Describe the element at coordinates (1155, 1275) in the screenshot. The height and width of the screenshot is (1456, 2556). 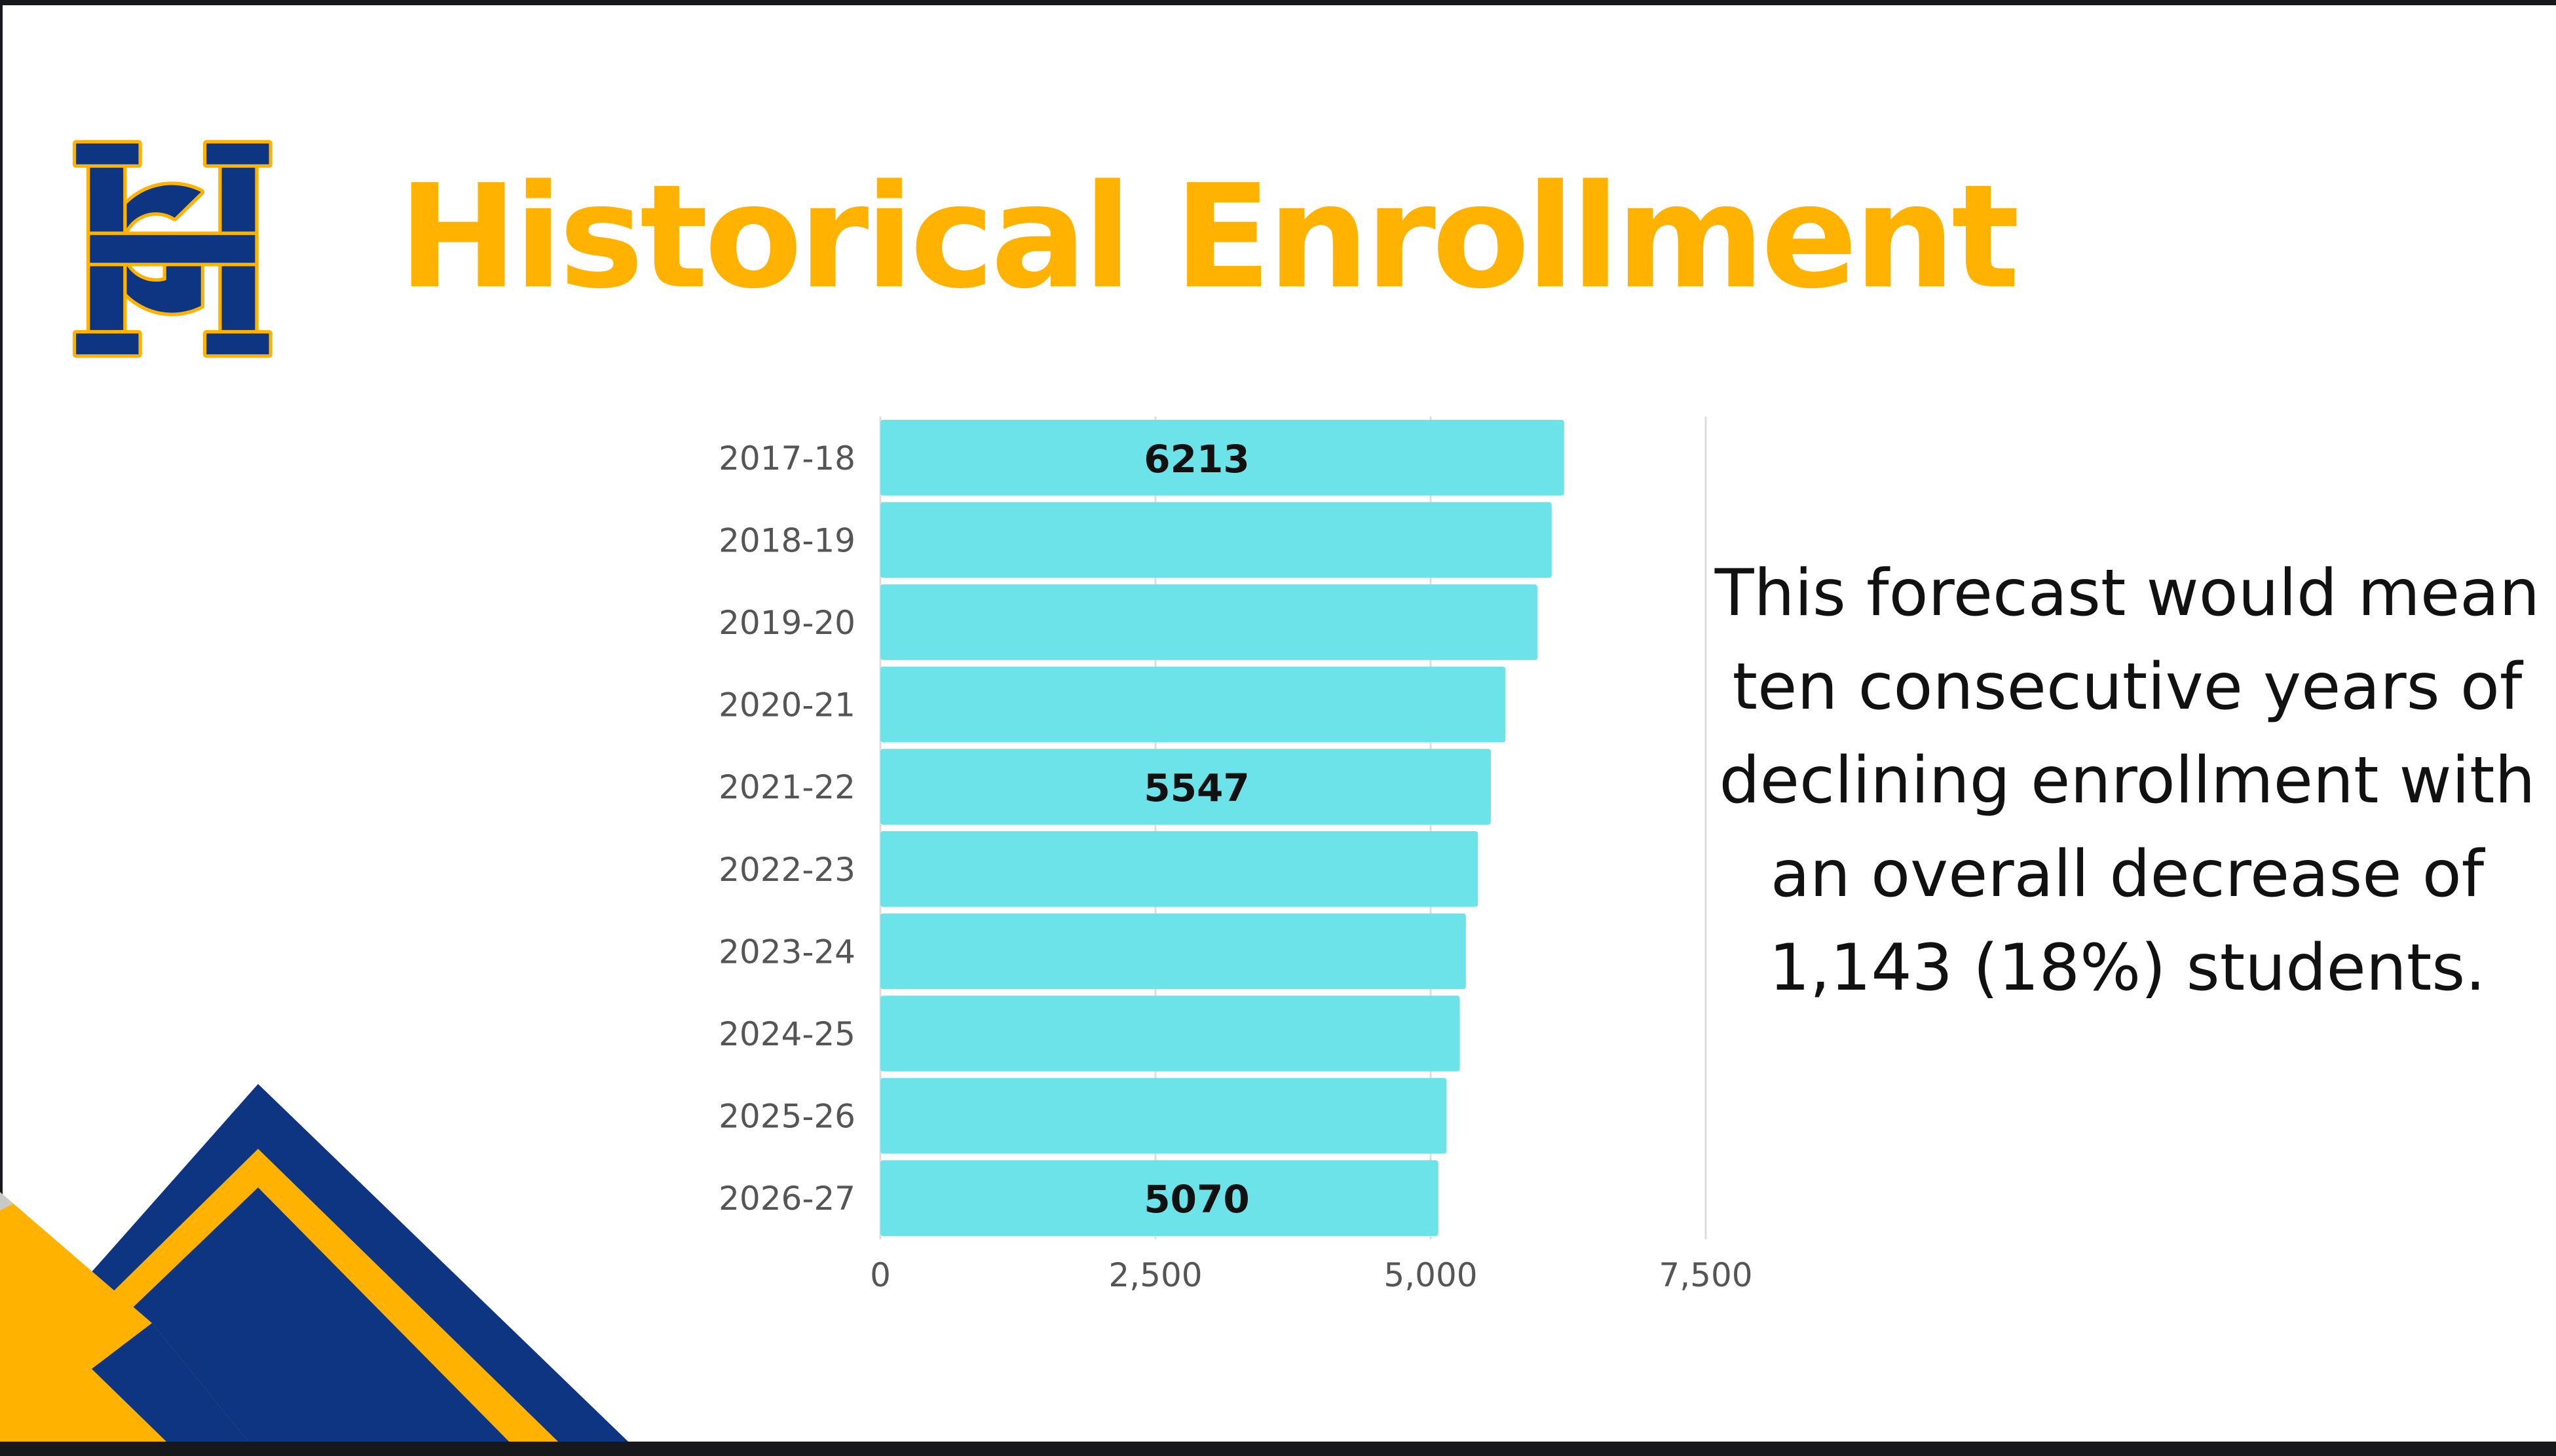
I see `x-tick-label-1: 2,500` at that location.